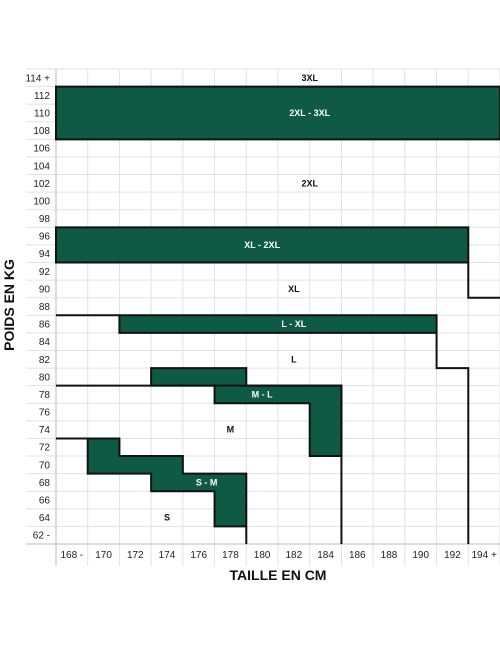 This screenshot has width=500, height=650. I want to click on zone-label-m-l: M - L, so click(262, 394).